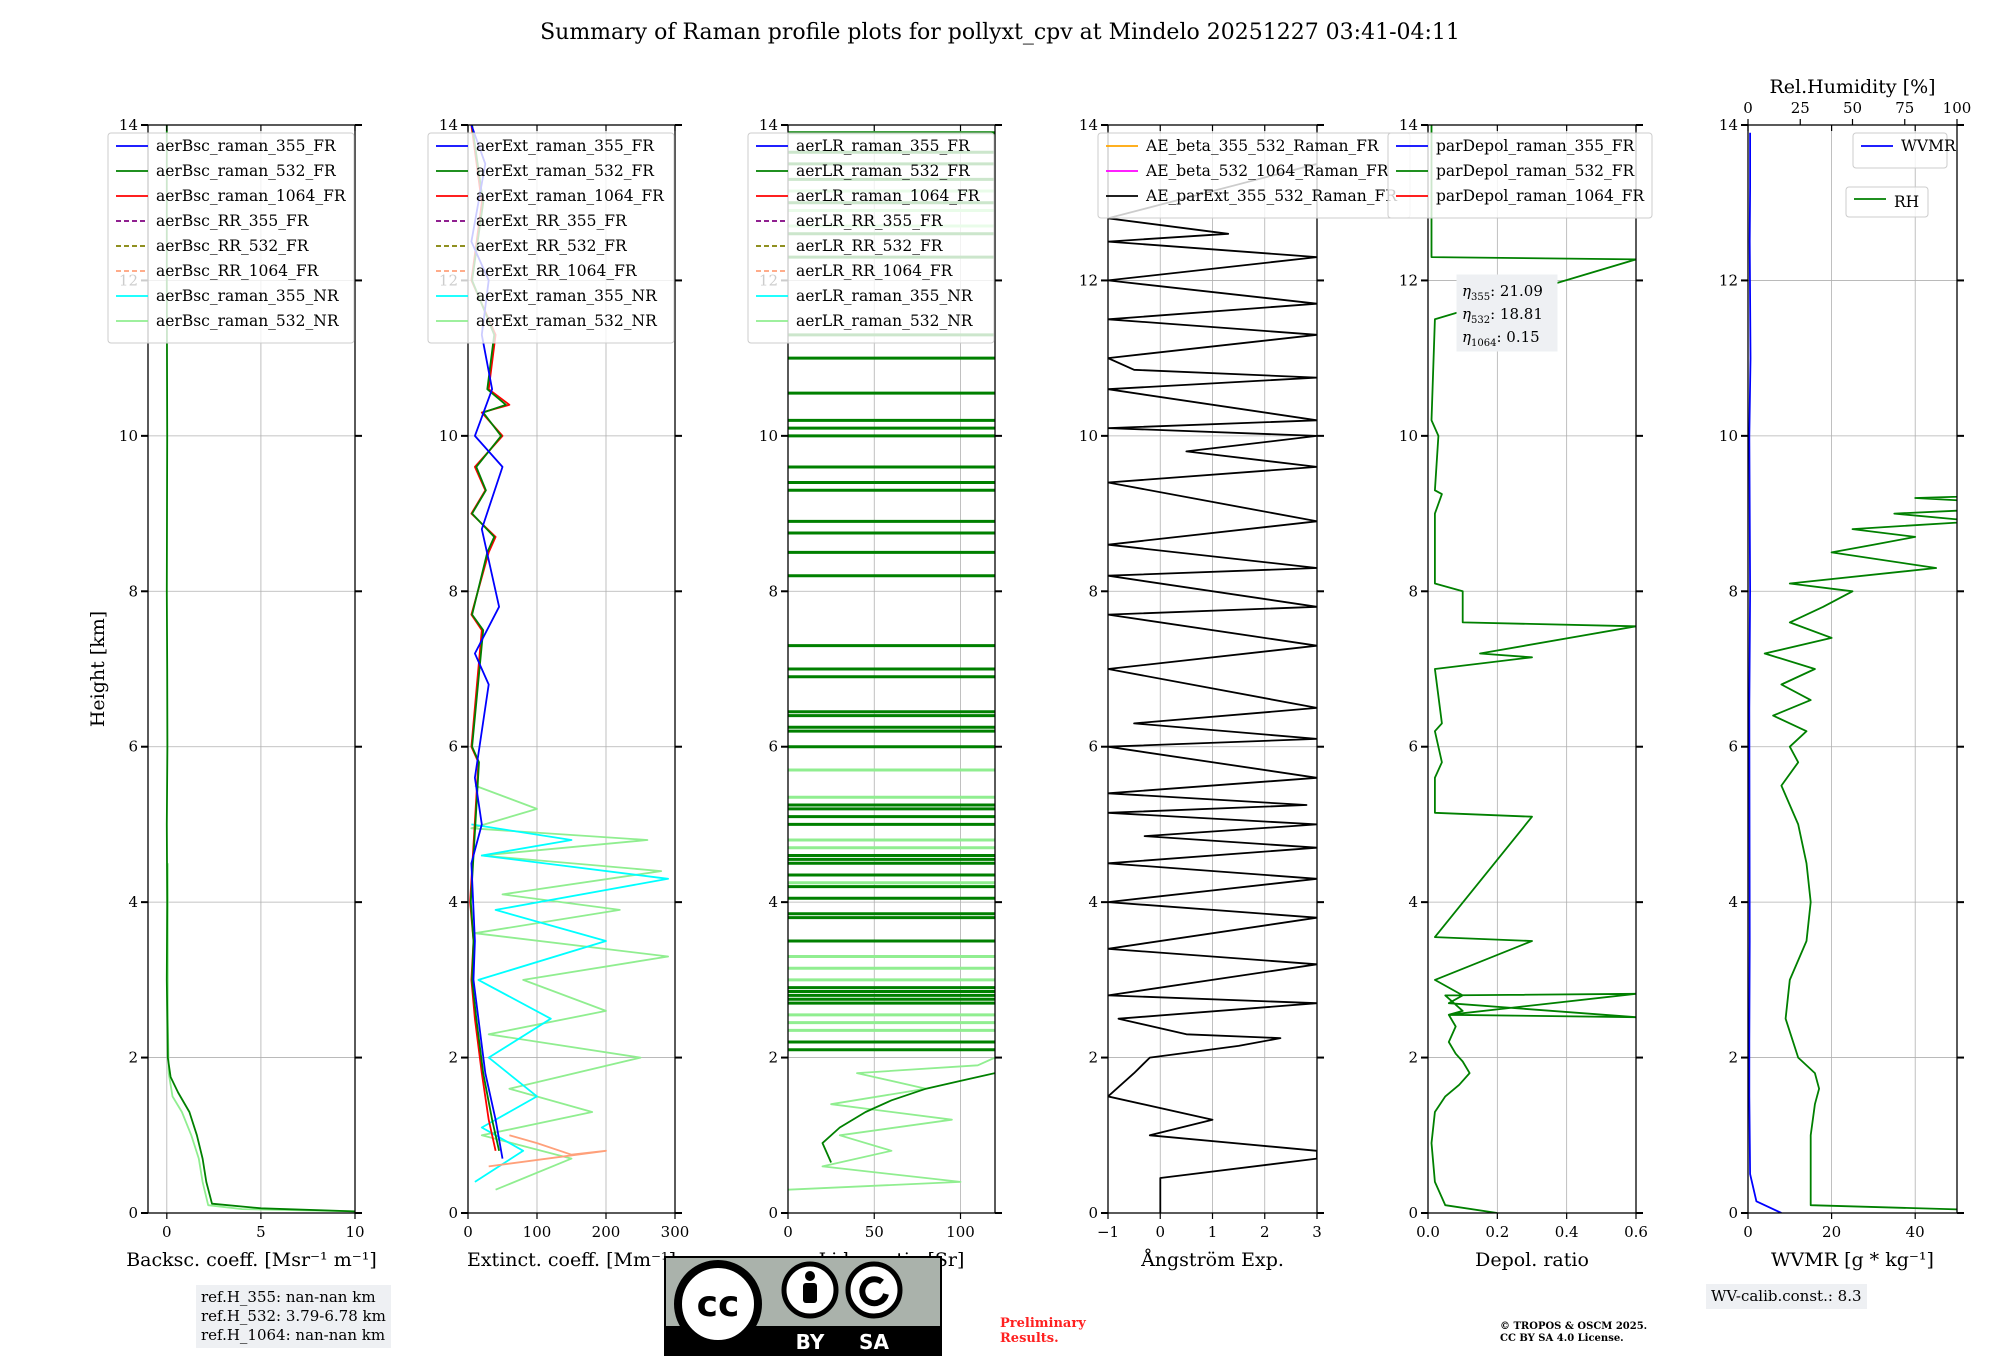 This screenshot has height=1360, width=2000. Describe the element at coordinates (567, 296) in the screenshot. I see `legend-label: aerExt_raman_355_NR` at that location.